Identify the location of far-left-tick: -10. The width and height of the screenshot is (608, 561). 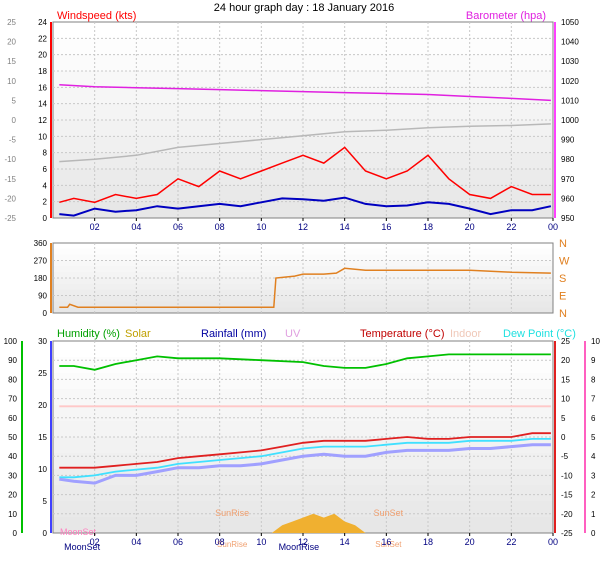
(10, 159).